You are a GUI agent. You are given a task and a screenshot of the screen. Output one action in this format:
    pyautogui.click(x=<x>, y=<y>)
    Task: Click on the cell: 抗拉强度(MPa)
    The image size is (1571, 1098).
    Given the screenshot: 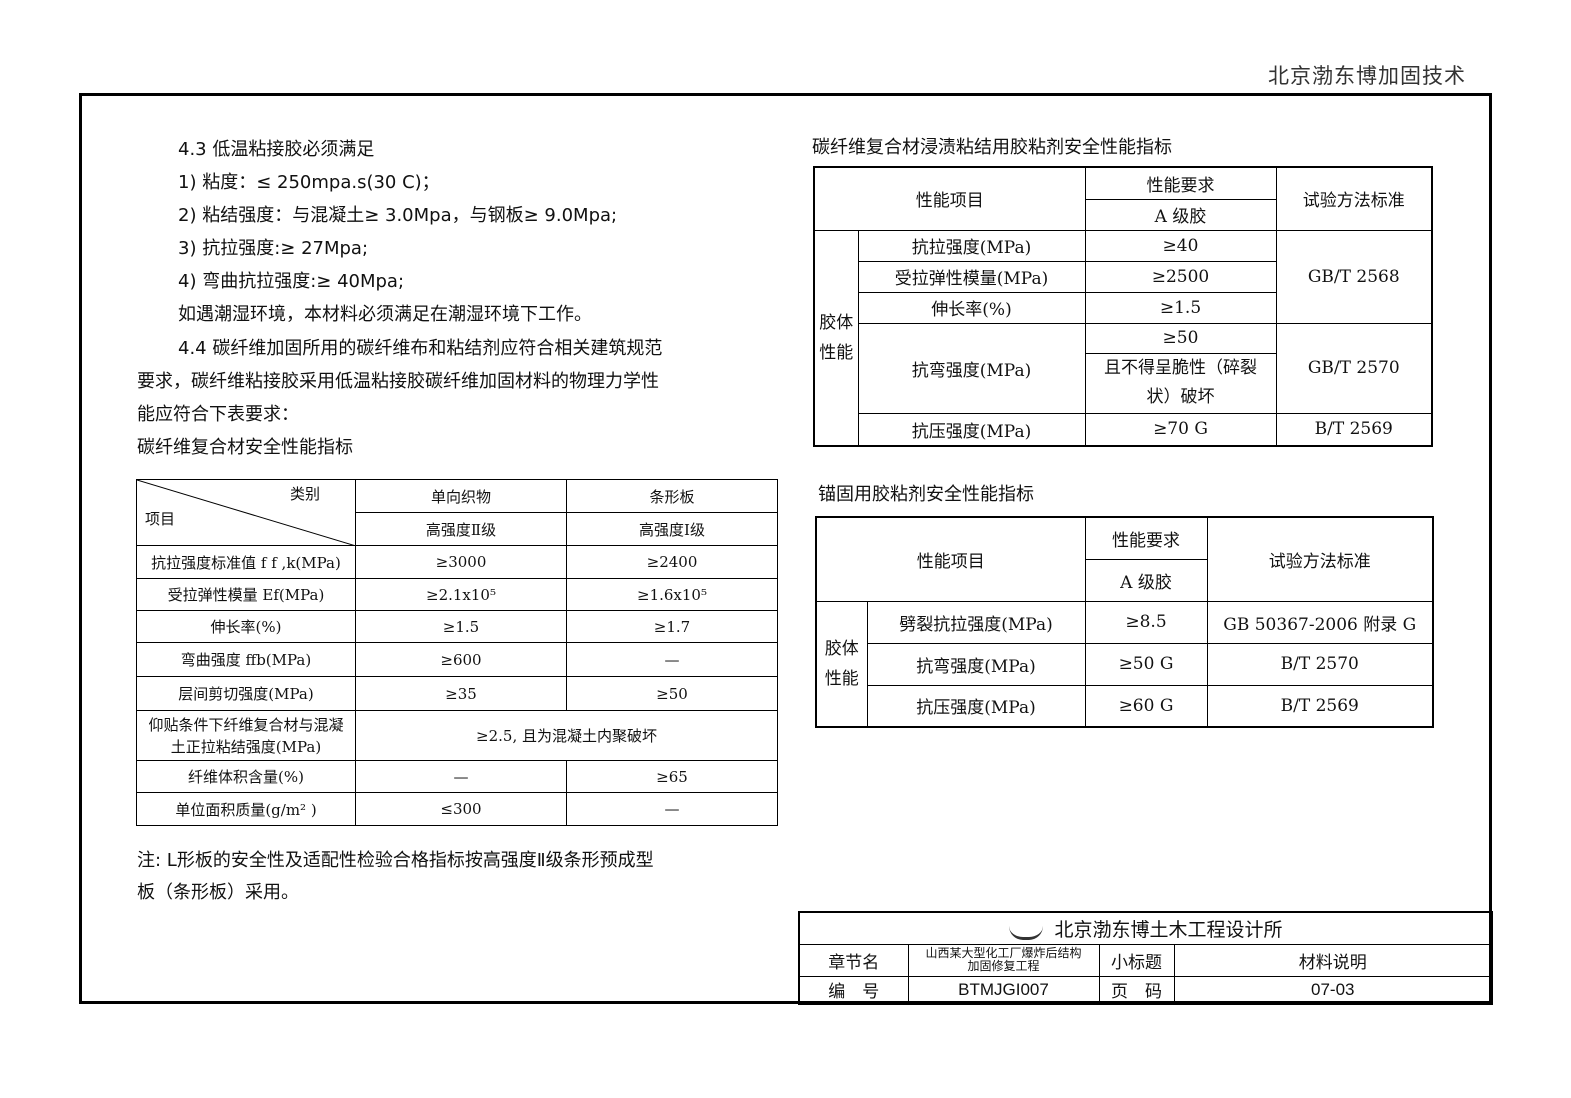 What is the action you would take?
    pyautogui.click(x=971, y=245)
    